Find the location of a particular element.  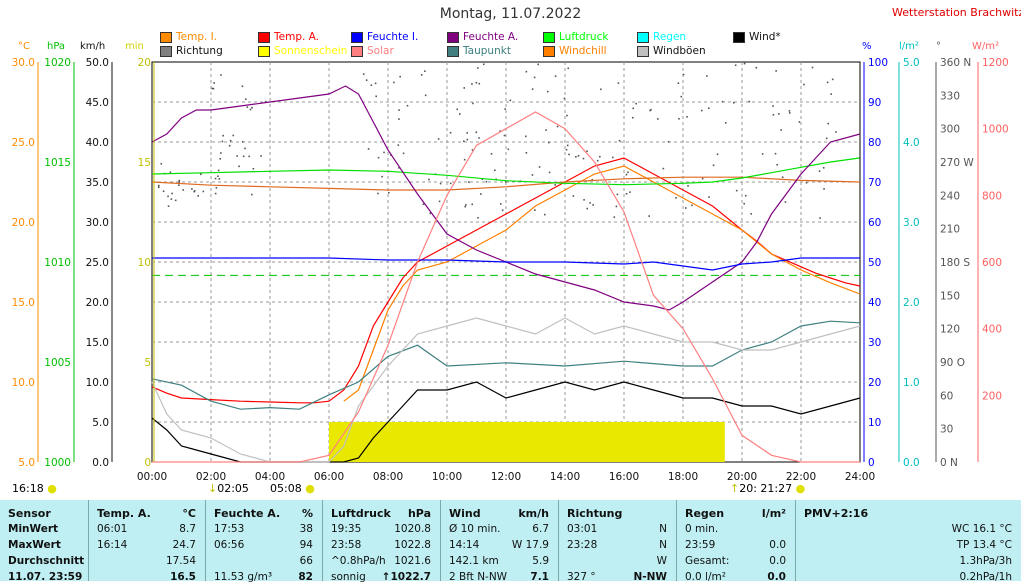

legend-item: Wind* is located at coordinates (757, 37).